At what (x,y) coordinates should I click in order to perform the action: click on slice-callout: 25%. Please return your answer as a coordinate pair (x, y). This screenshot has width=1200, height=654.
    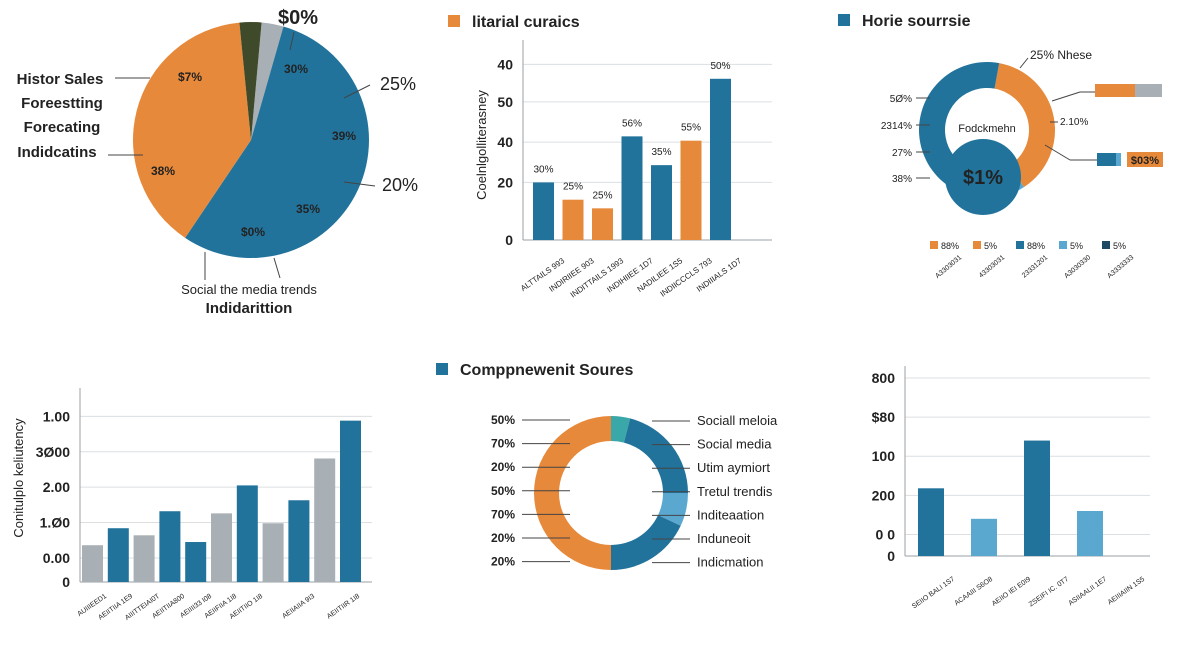
    Looking at the image, I should click on (398, 84).